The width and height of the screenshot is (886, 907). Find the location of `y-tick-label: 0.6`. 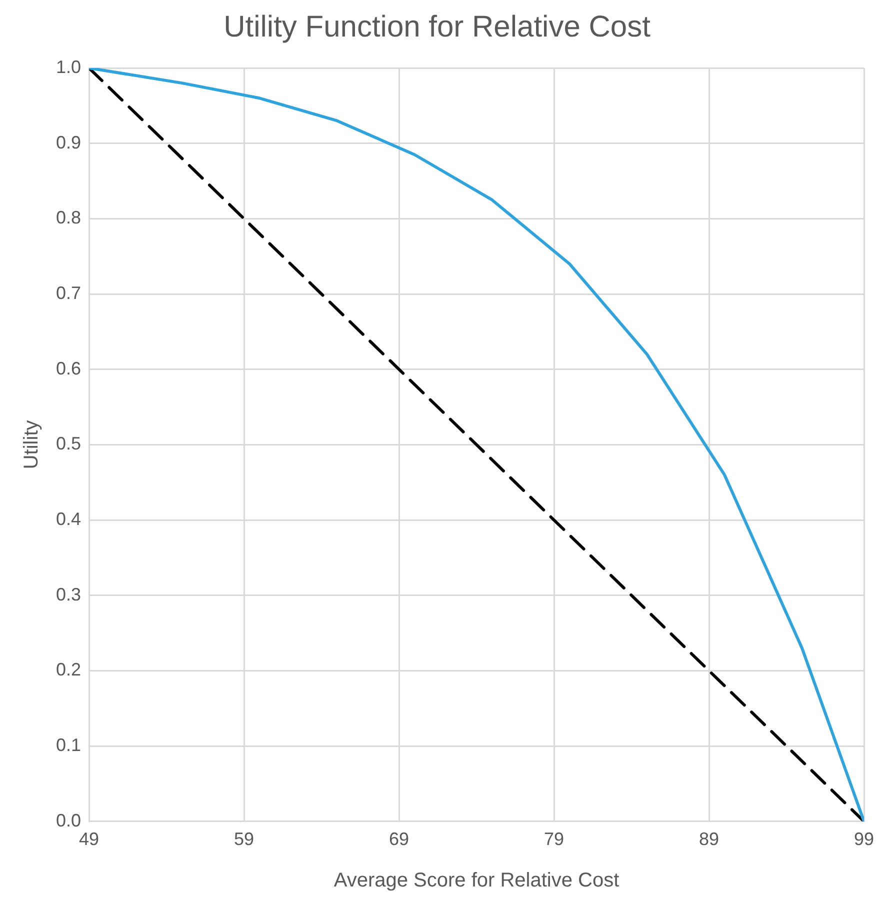

y-tick-label: 0.6 is located at coordinates (69, 368).